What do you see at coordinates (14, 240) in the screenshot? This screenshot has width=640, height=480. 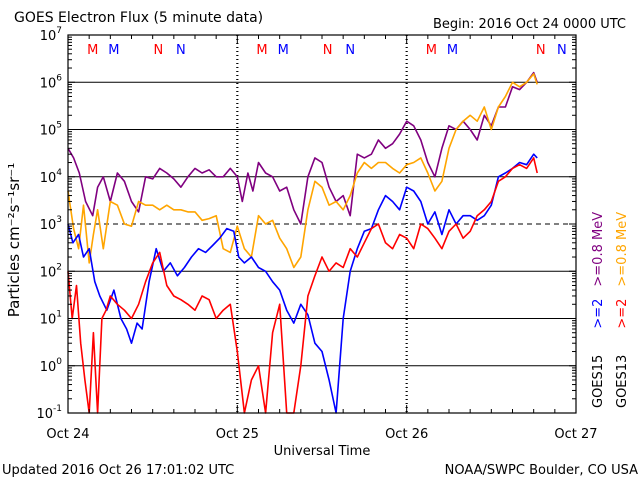 I see `y-axis-label: Particles cm⁻²s⁻¹sr⁻¹` at bounding box center [14, 240].